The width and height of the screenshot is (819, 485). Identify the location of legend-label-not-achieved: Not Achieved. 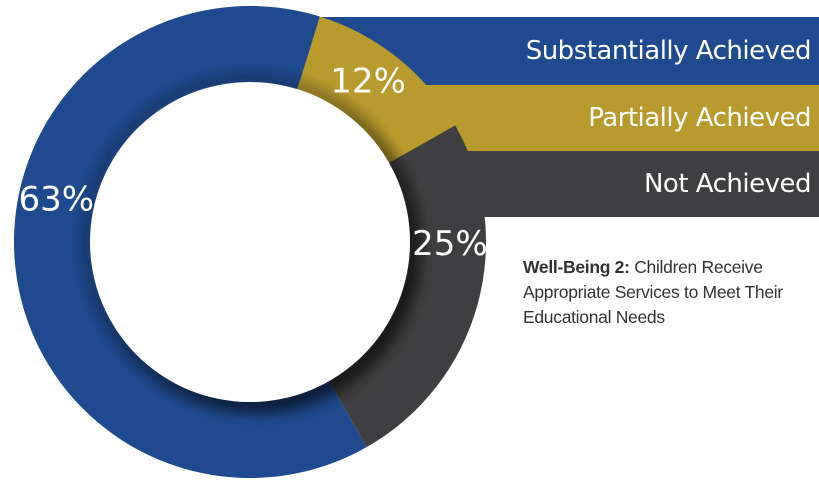
(727, 184).